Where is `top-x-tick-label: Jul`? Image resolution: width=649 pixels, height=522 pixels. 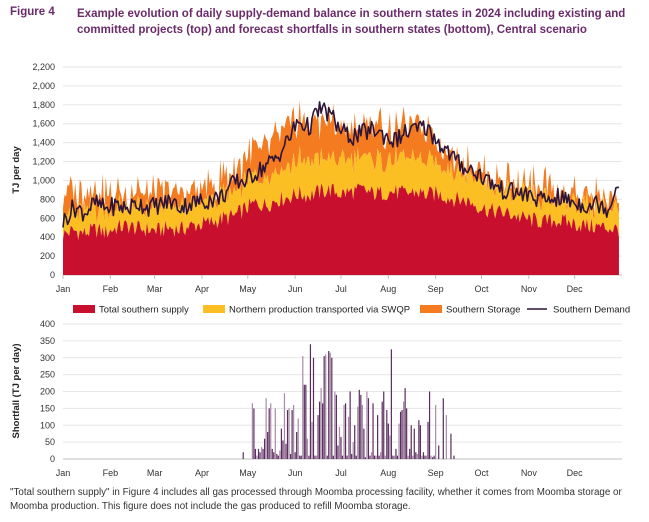 top-x-tick-label: Jul is located at coordinates (341, 289).